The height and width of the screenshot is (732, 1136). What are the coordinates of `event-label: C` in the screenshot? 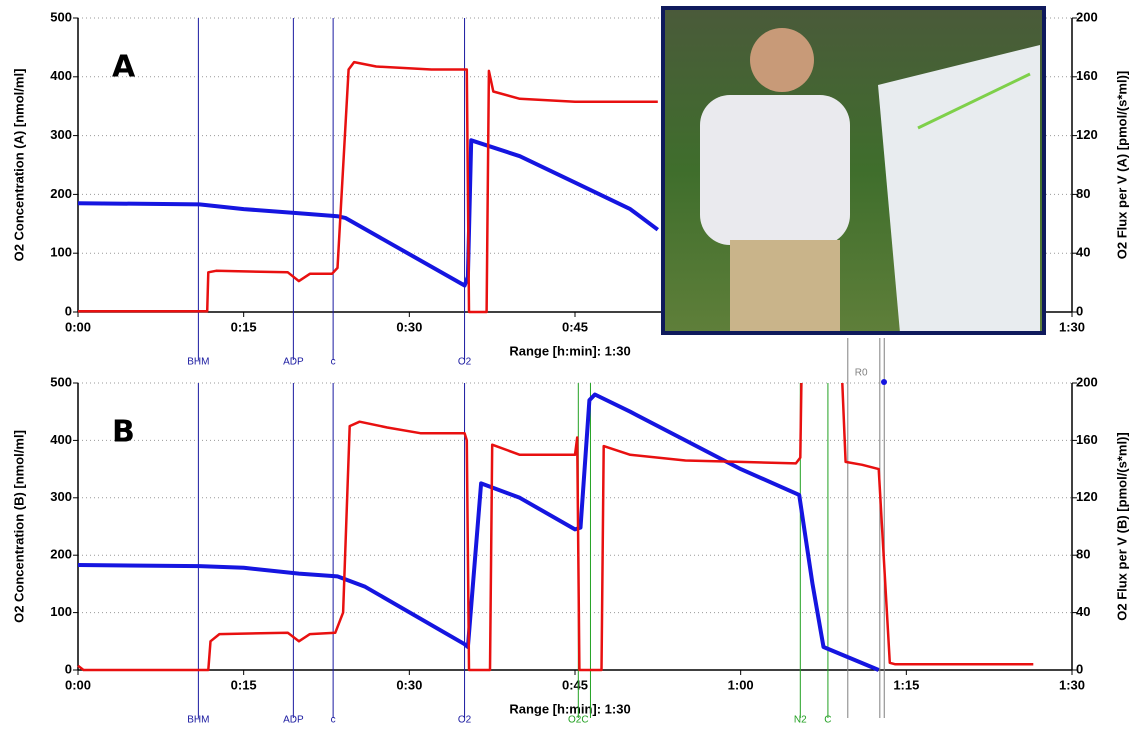 It's located at (827, 720).